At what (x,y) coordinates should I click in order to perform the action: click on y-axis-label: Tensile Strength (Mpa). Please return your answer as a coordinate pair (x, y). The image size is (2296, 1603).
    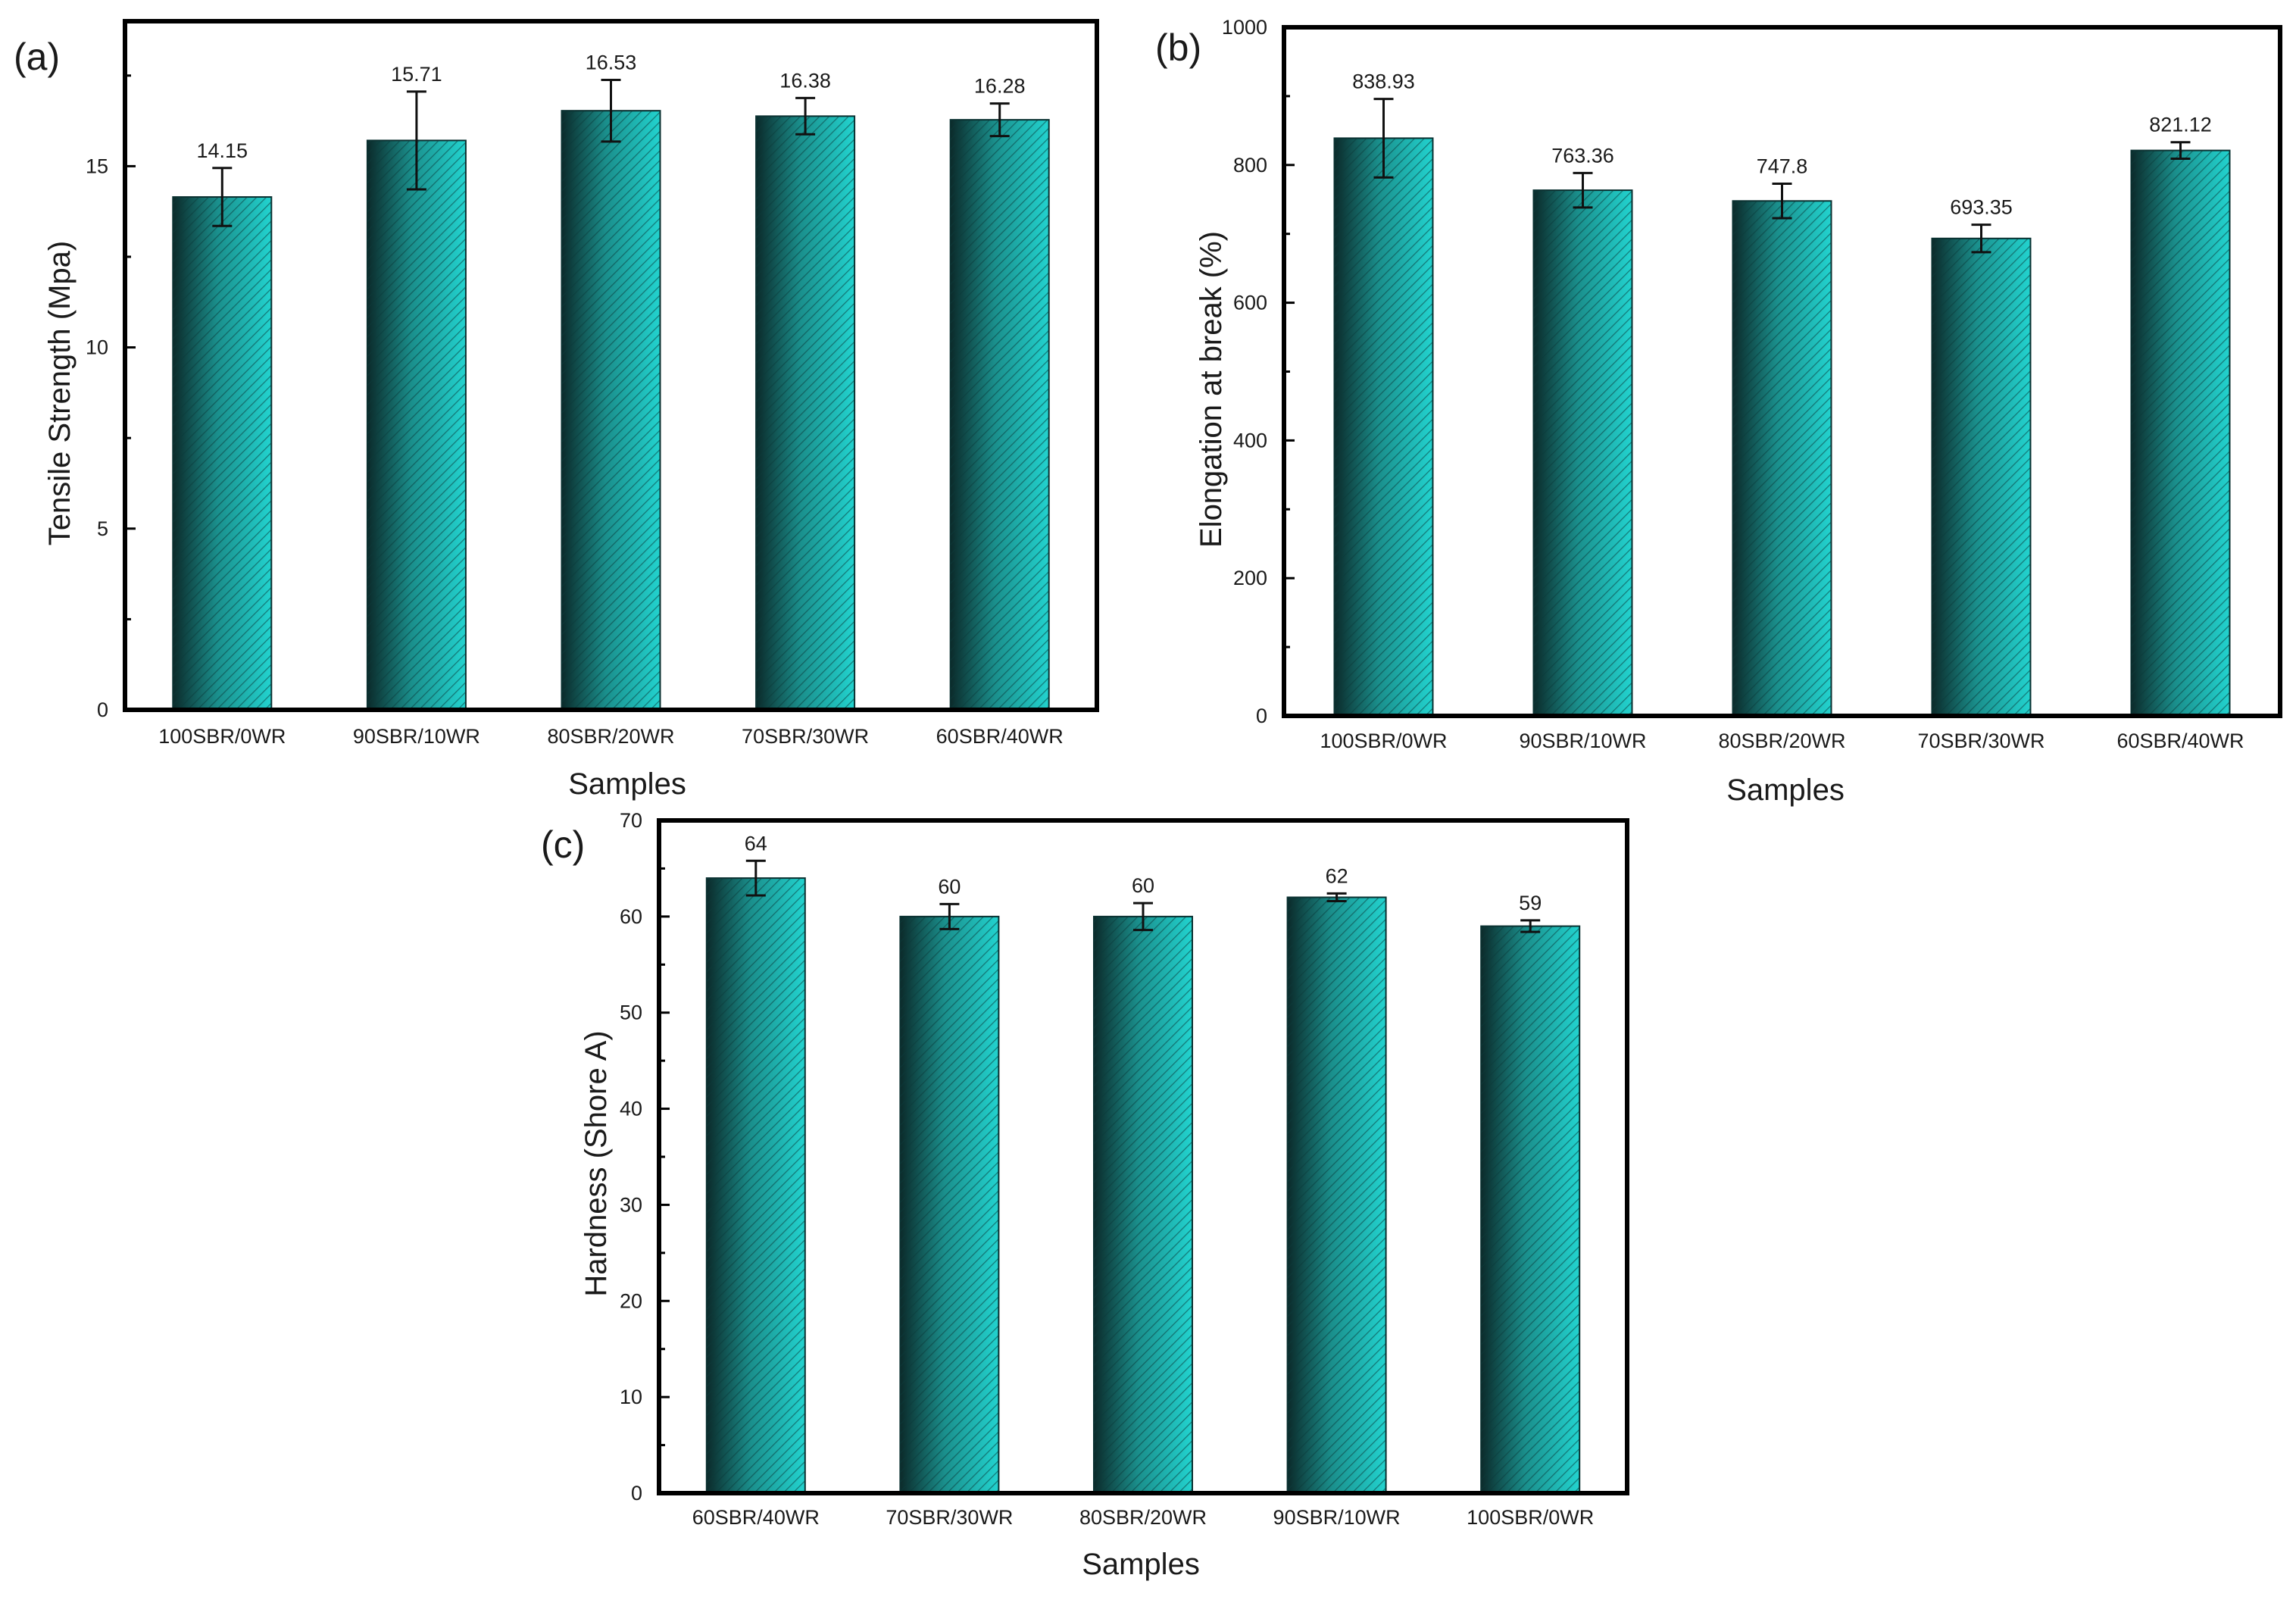
    Looking at the image, I should click on (60, 393).